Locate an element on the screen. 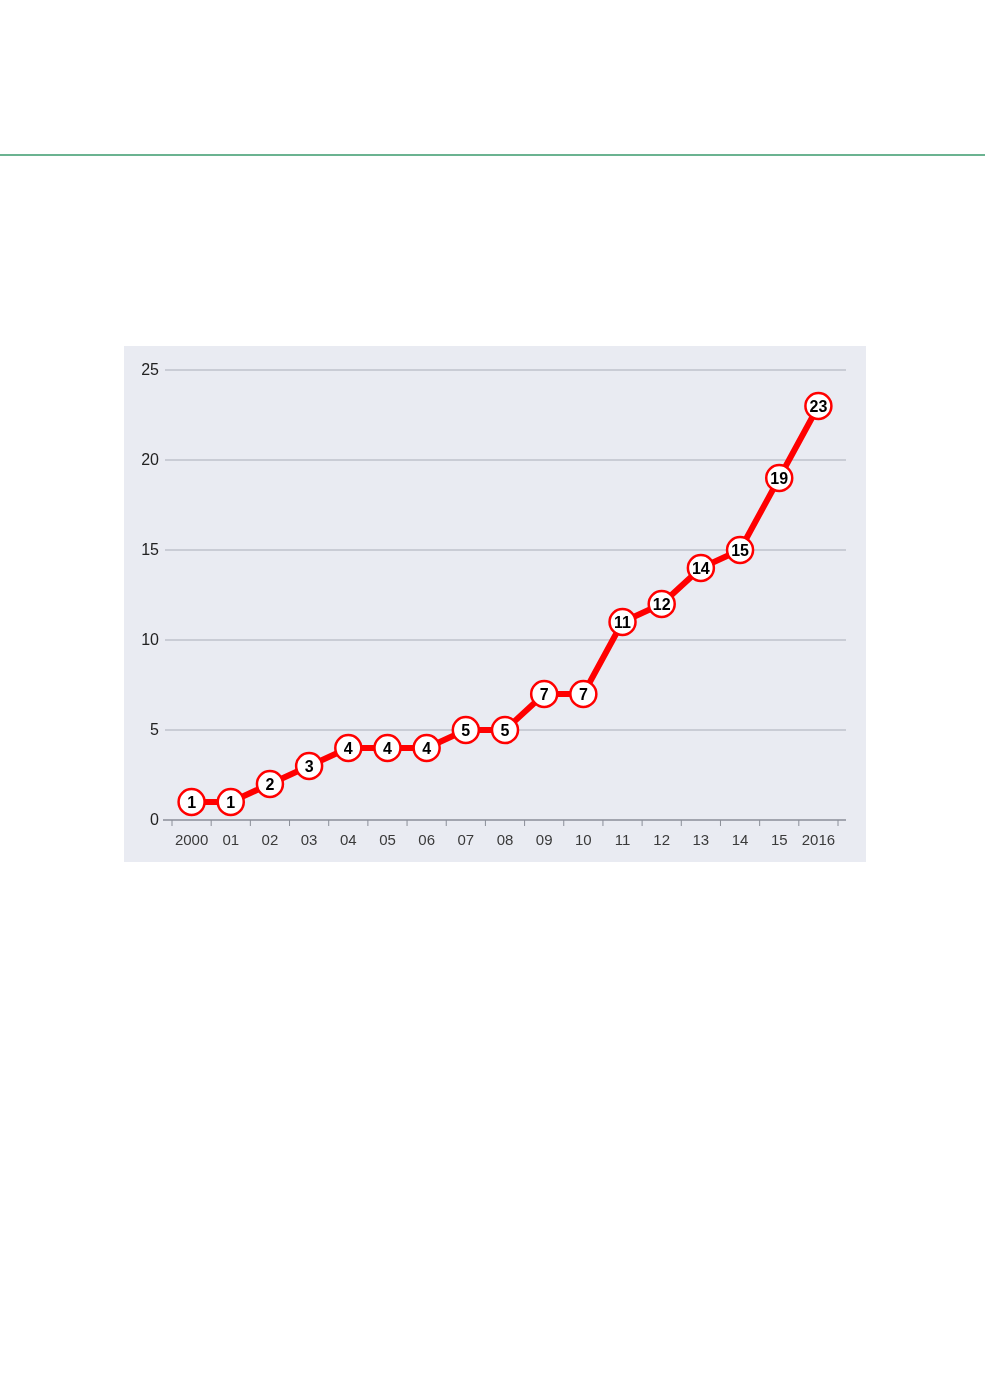 The image size is (990, 1387). y-tick-label: 0 is located at coordinates (155, 819).